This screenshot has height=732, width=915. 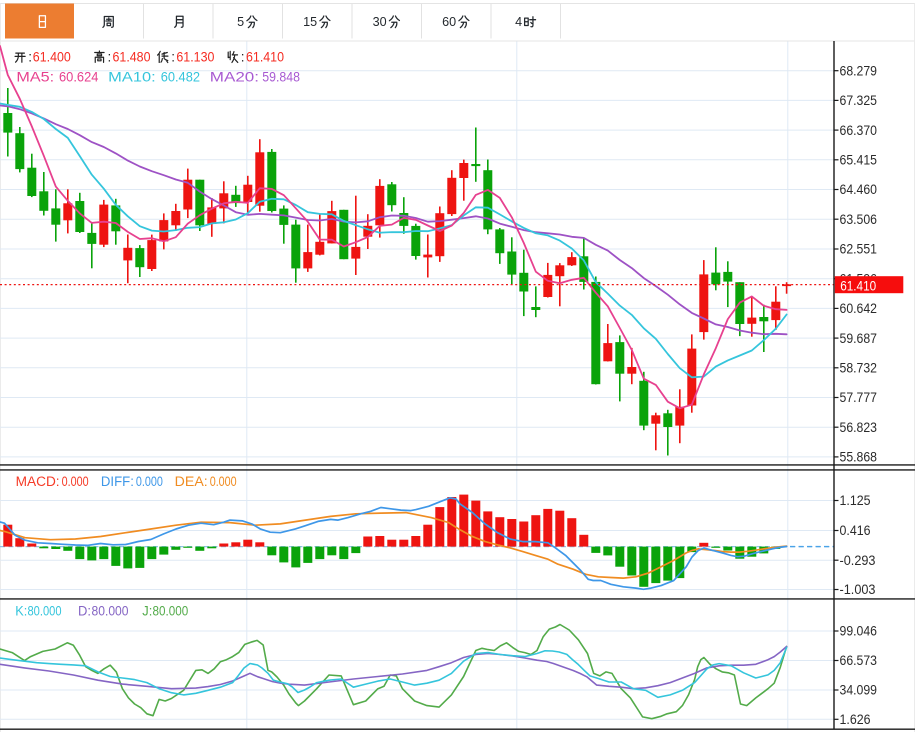 I want to click on svg-text: D:, so click(x=84, y=611).